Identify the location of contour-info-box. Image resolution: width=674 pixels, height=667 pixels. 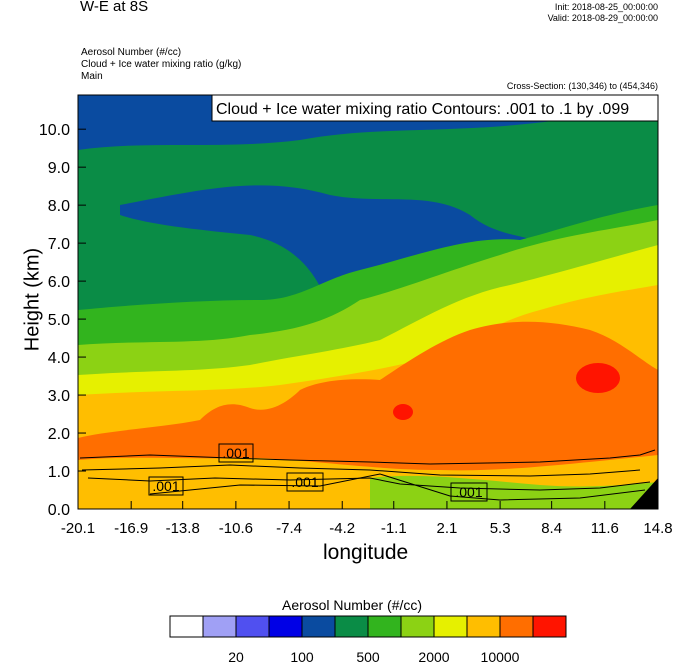
(435, 108).